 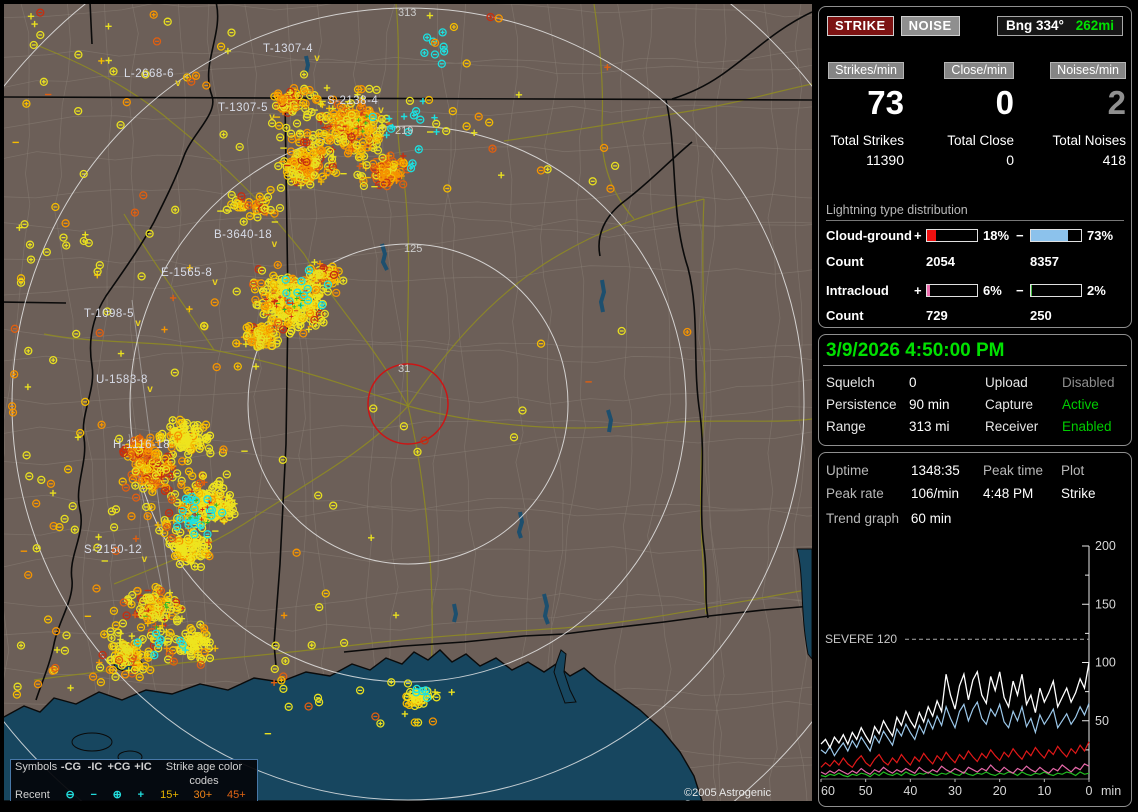 I want to click on trend-x-tick: 50, so click(x=866, y=791).